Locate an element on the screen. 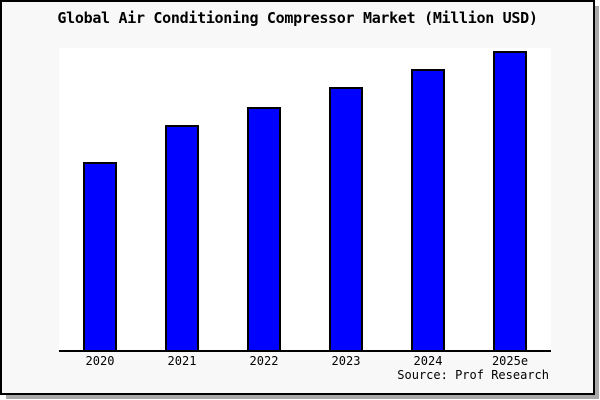  bar-2022 is located at coordinates (264, 228).